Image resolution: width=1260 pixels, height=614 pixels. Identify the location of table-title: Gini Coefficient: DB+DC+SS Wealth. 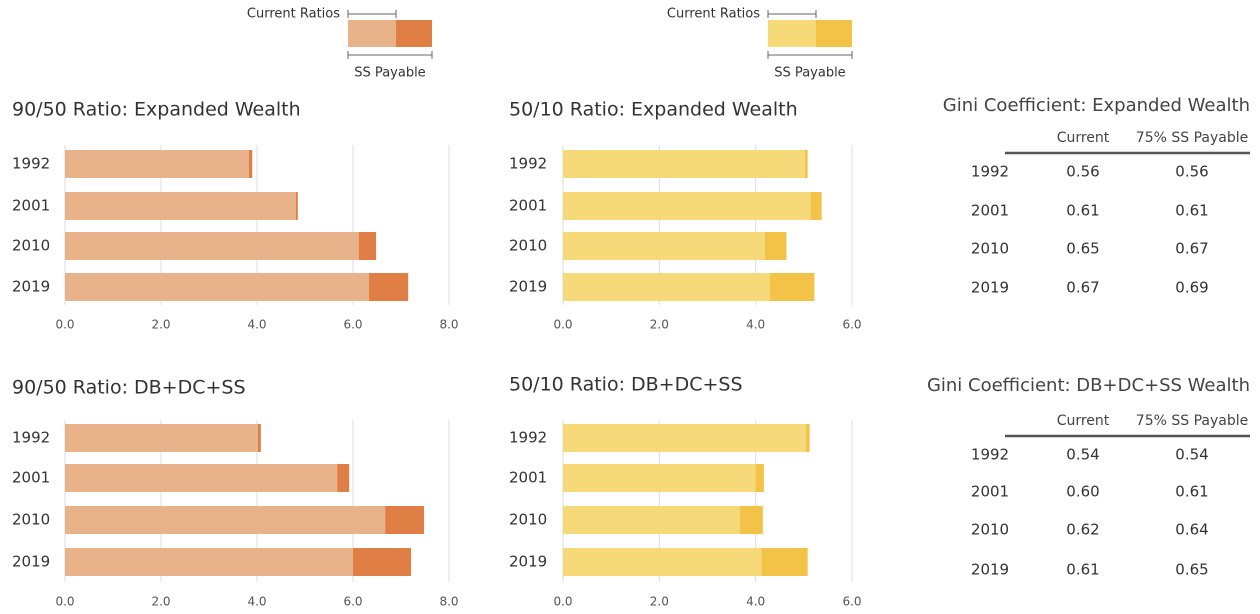
(1088, 385).